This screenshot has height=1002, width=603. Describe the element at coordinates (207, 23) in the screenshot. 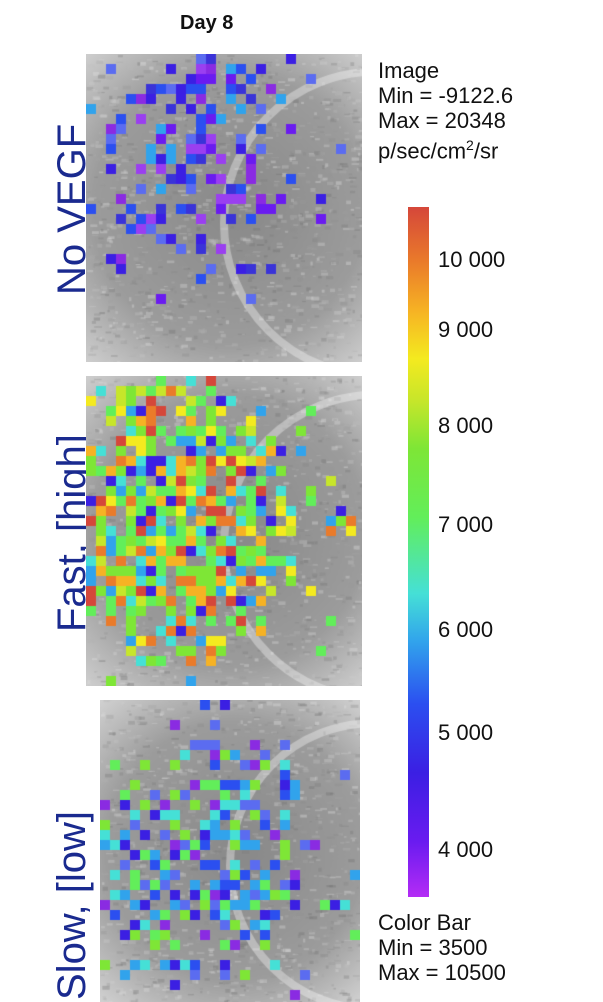

I see `figure-title: Day 8` at that location.